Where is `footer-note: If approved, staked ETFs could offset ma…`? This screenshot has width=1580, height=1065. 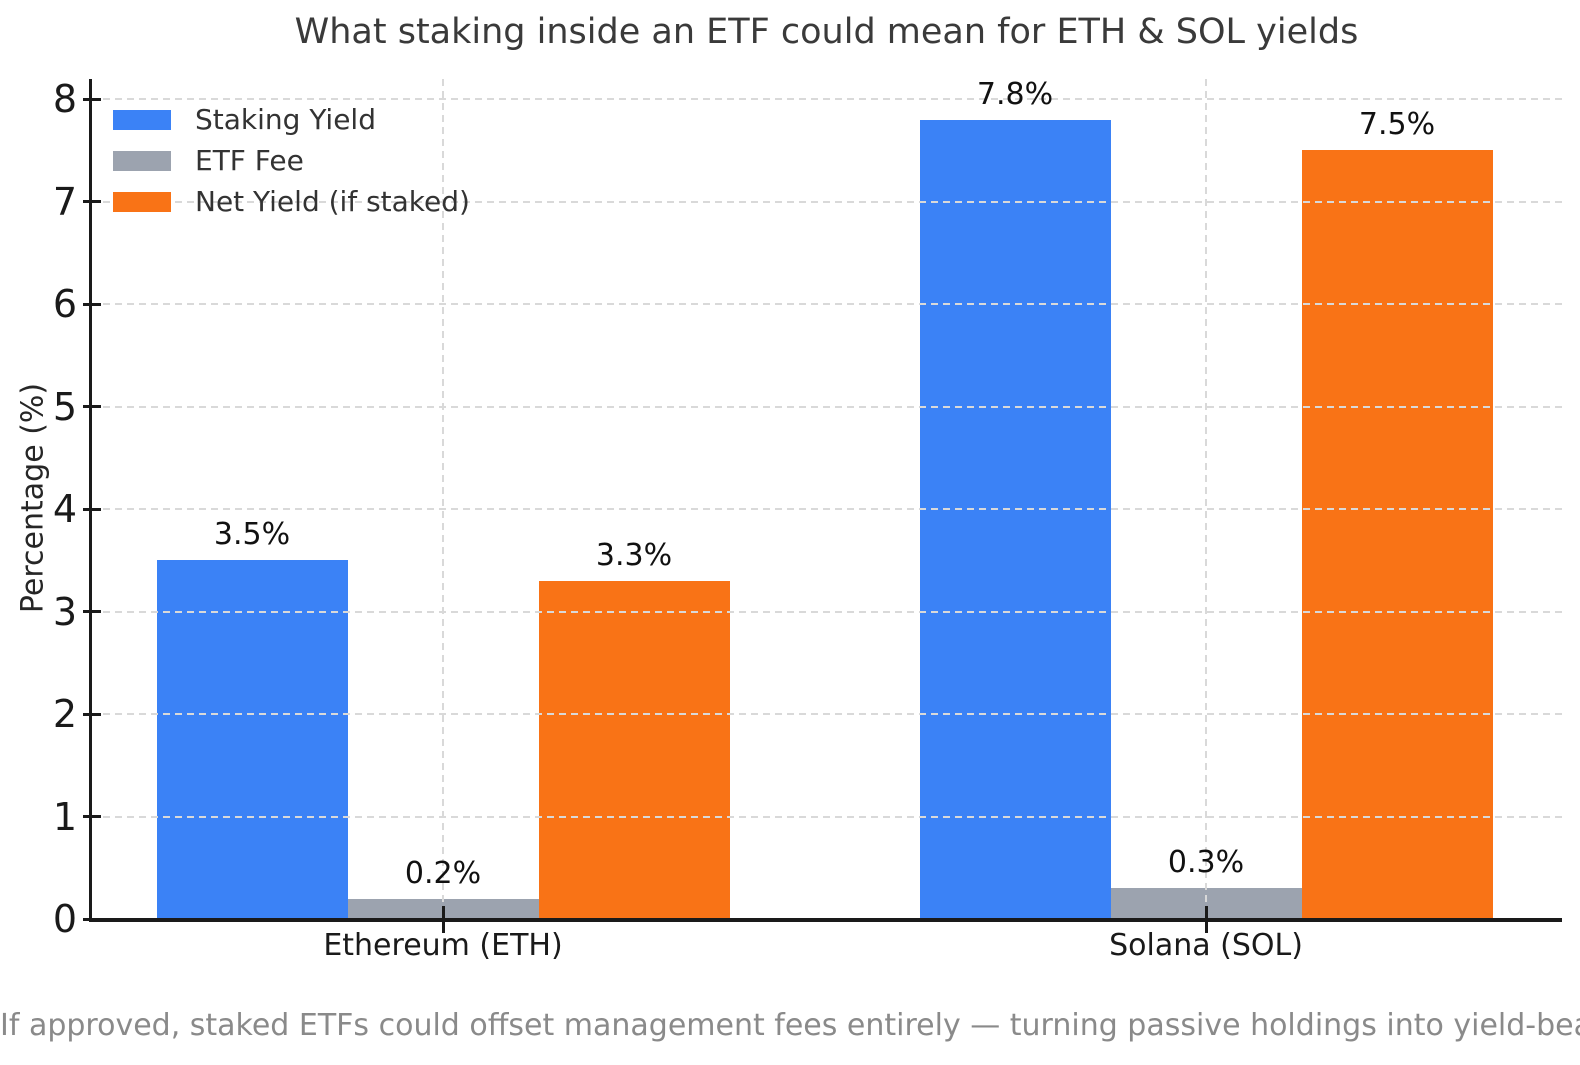
footer-note: If approved, staked ETFs could offset ma… is located at coordinates (790, 1025).